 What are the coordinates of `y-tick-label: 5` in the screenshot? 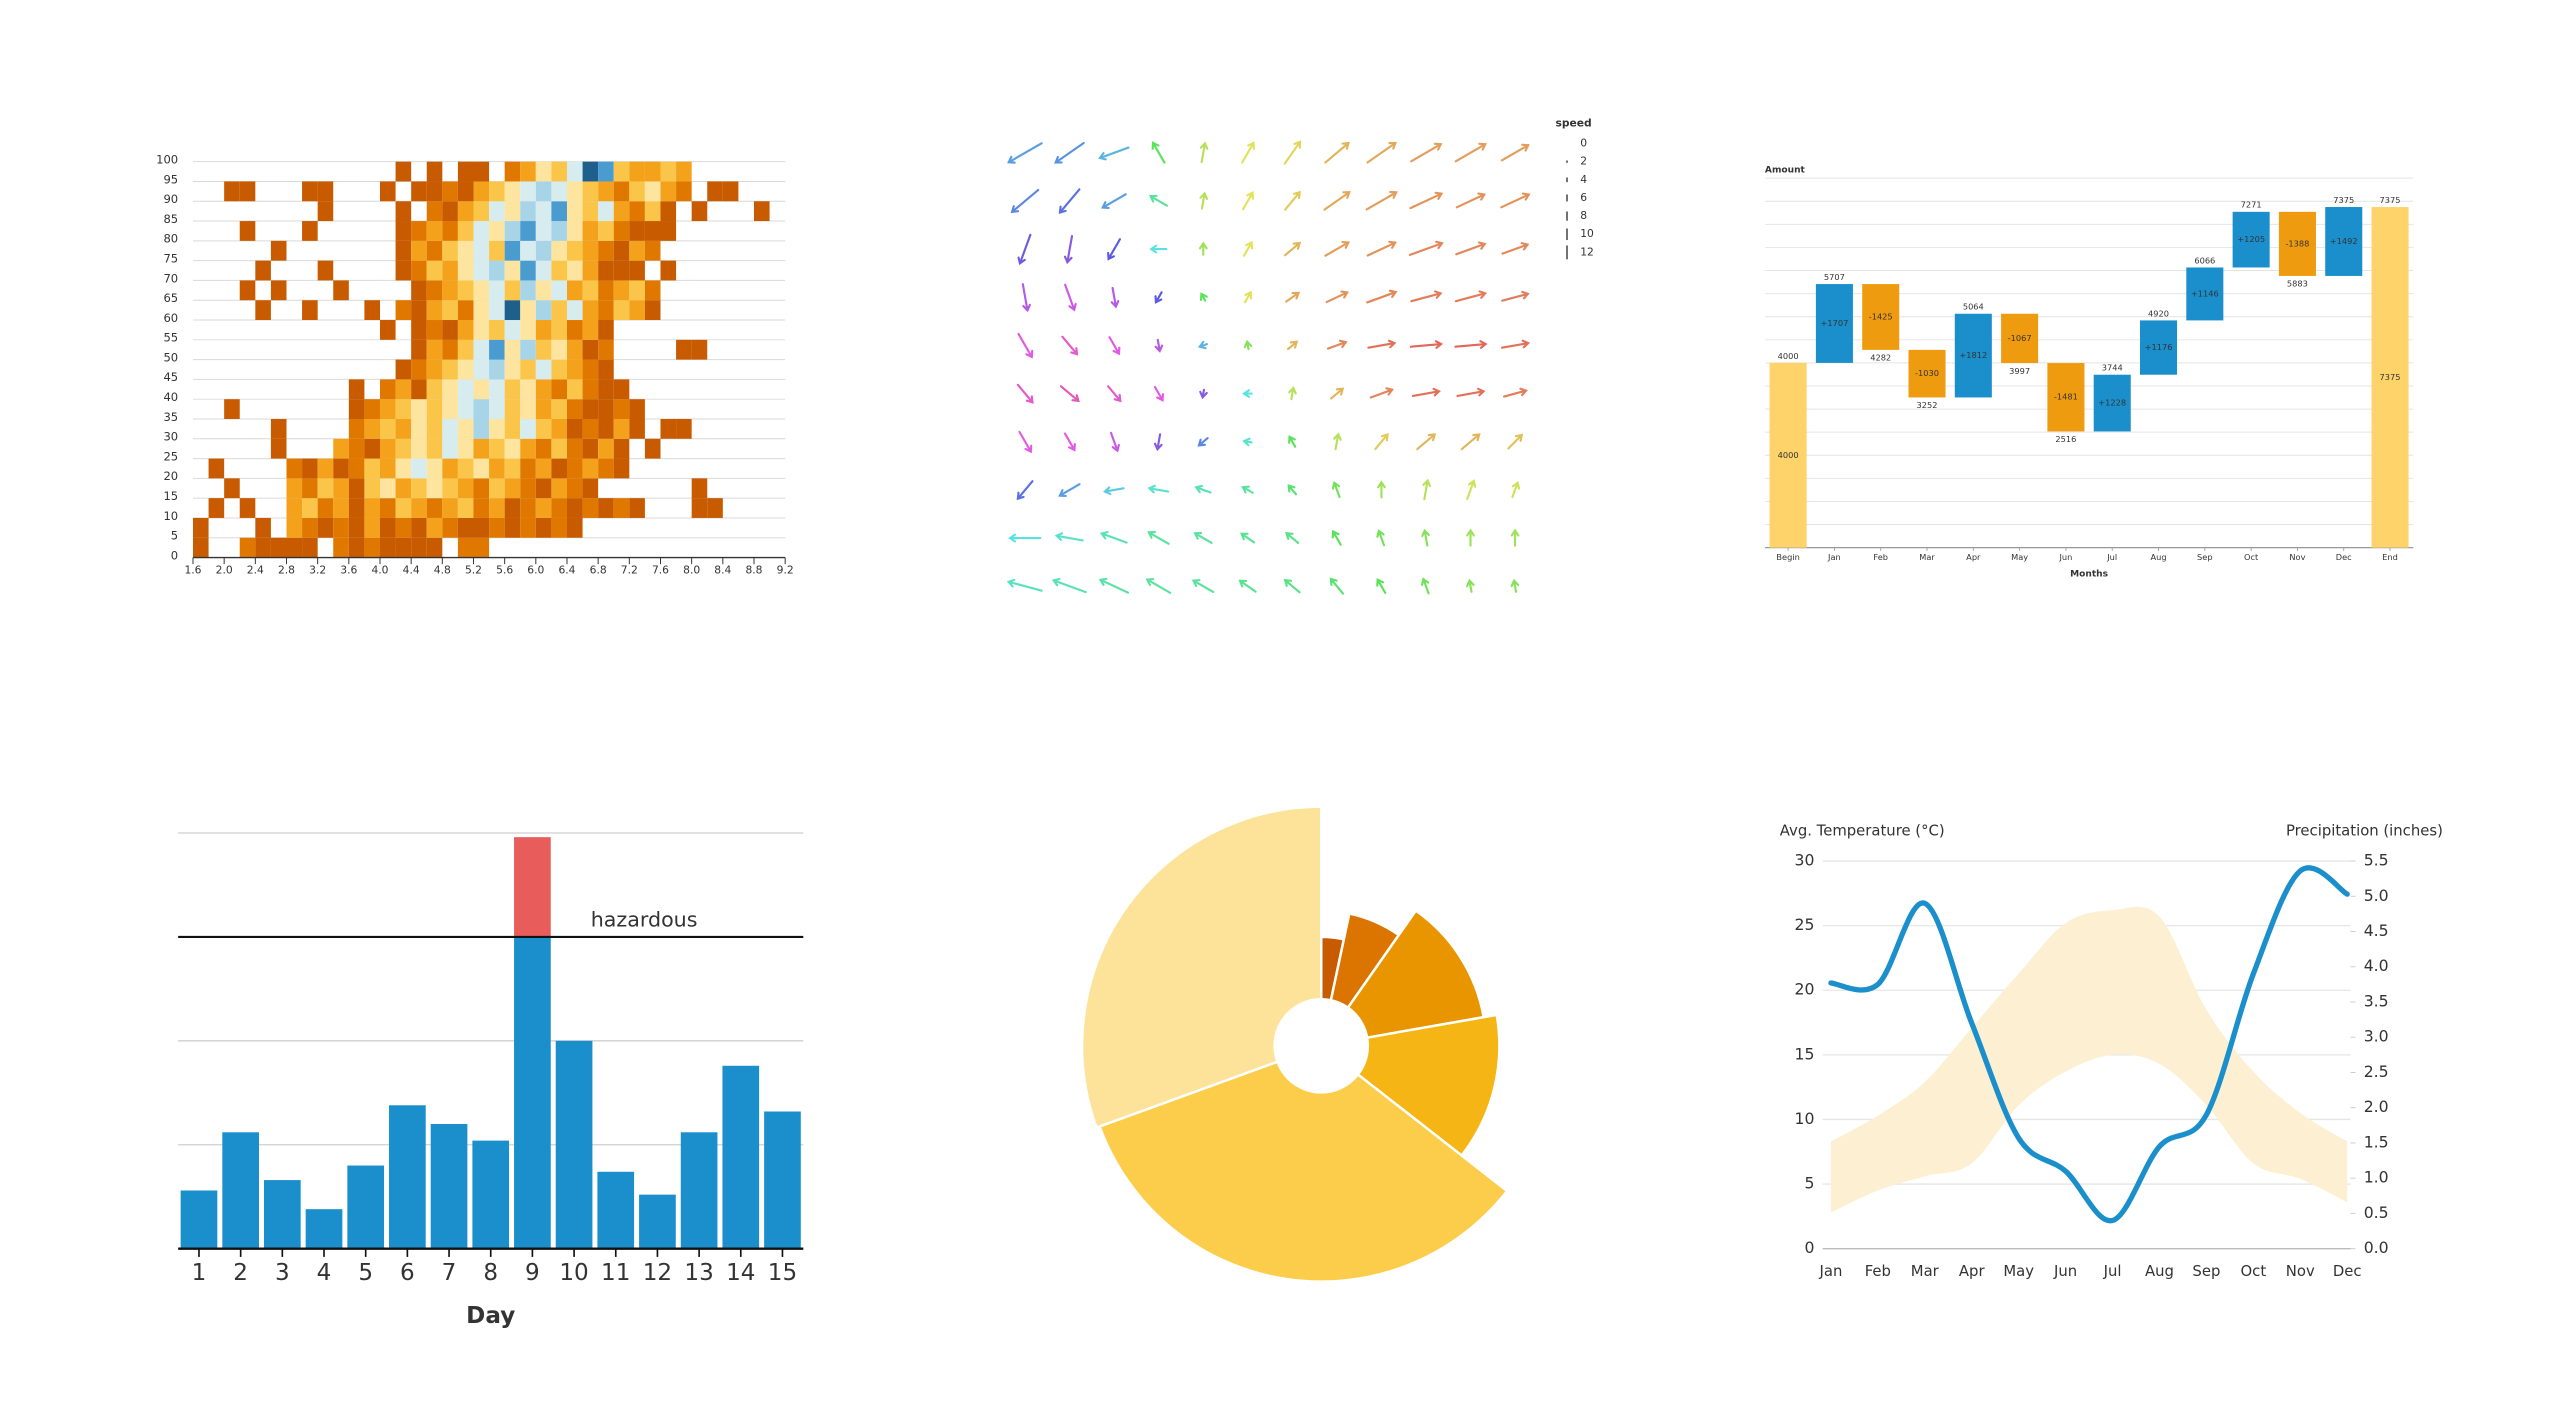 It's located at (1809, 1183).